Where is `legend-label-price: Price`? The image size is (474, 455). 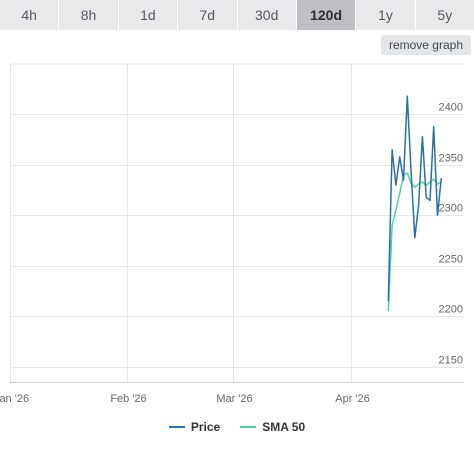
legend-label-price: Price is located at coordinates (205, 427).